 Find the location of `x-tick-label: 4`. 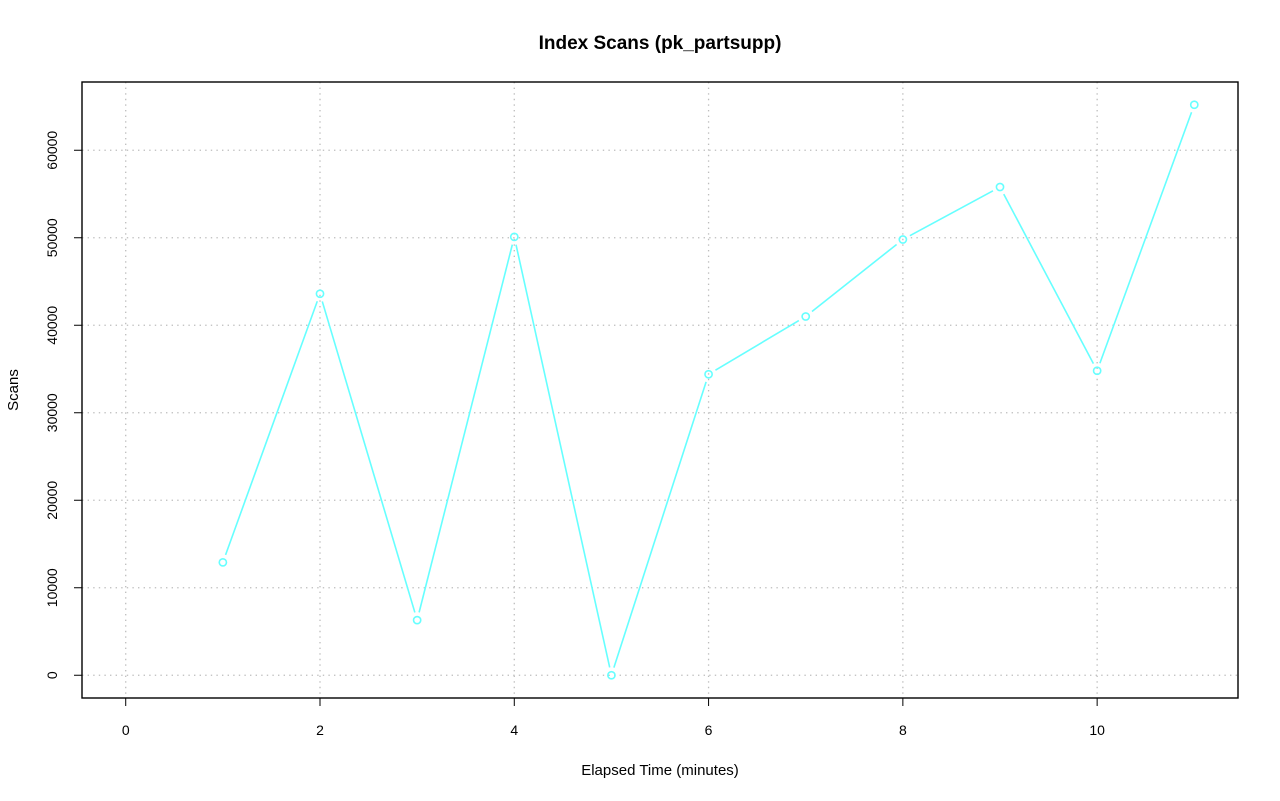

x-tick-label: 4 is located at coordinates (514, 730).